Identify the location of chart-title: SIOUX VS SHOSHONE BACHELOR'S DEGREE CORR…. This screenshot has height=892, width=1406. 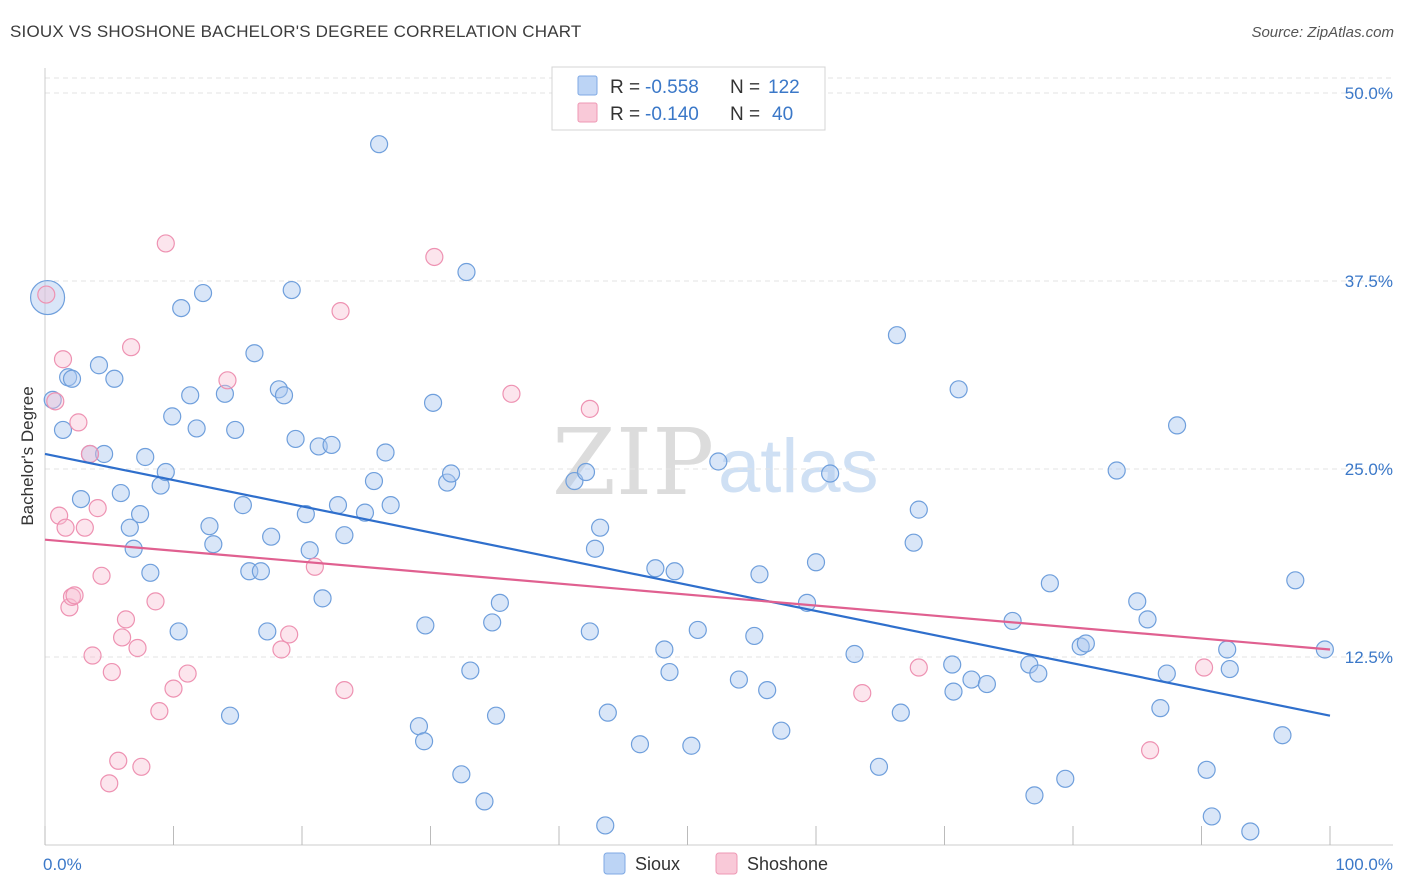
(296, 31).